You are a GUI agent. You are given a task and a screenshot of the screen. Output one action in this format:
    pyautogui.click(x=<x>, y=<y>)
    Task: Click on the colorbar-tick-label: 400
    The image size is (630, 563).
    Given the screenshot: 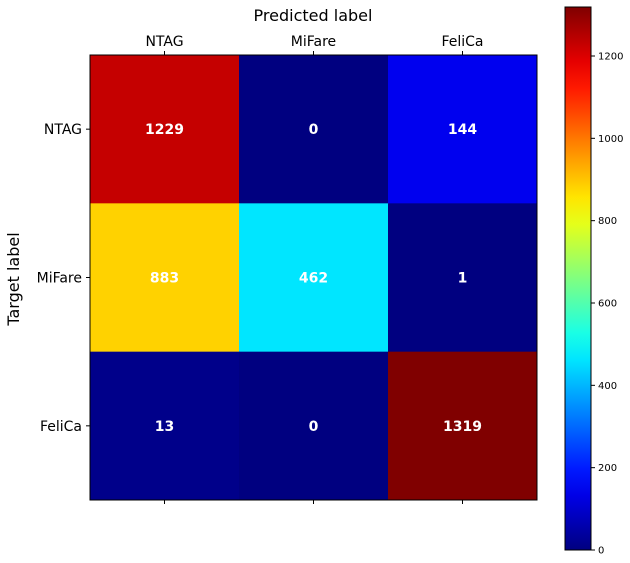 What is the action you would take?
    pyautogui.click(x=607, y=386)
    